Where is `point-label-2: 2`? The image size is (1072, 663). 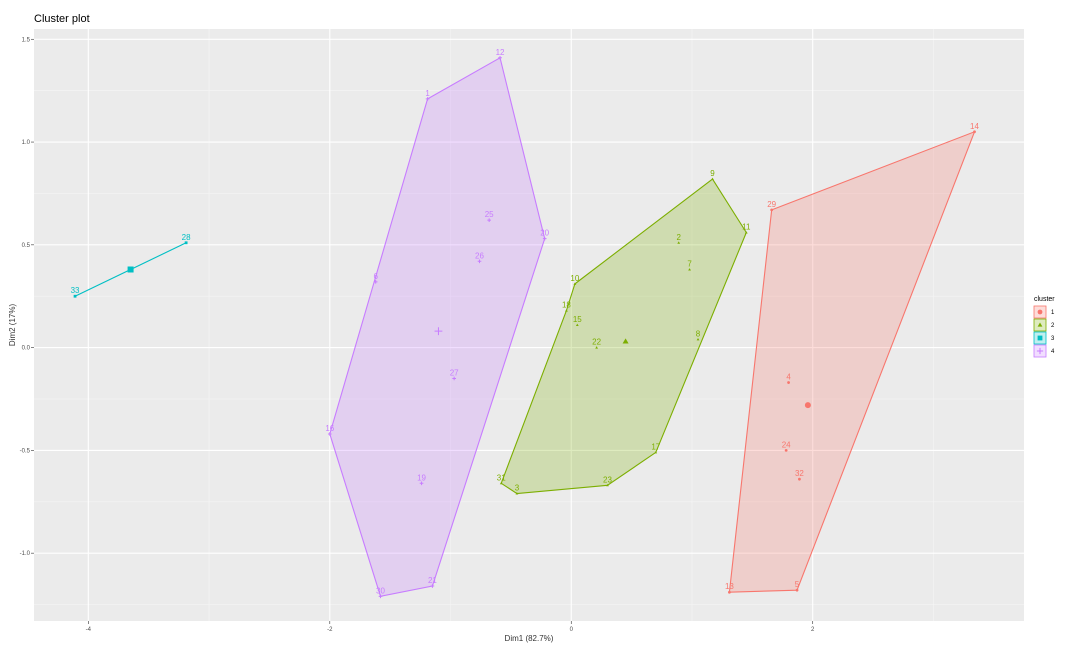 point-label-2: 2 is located at coordinates (678, 237).